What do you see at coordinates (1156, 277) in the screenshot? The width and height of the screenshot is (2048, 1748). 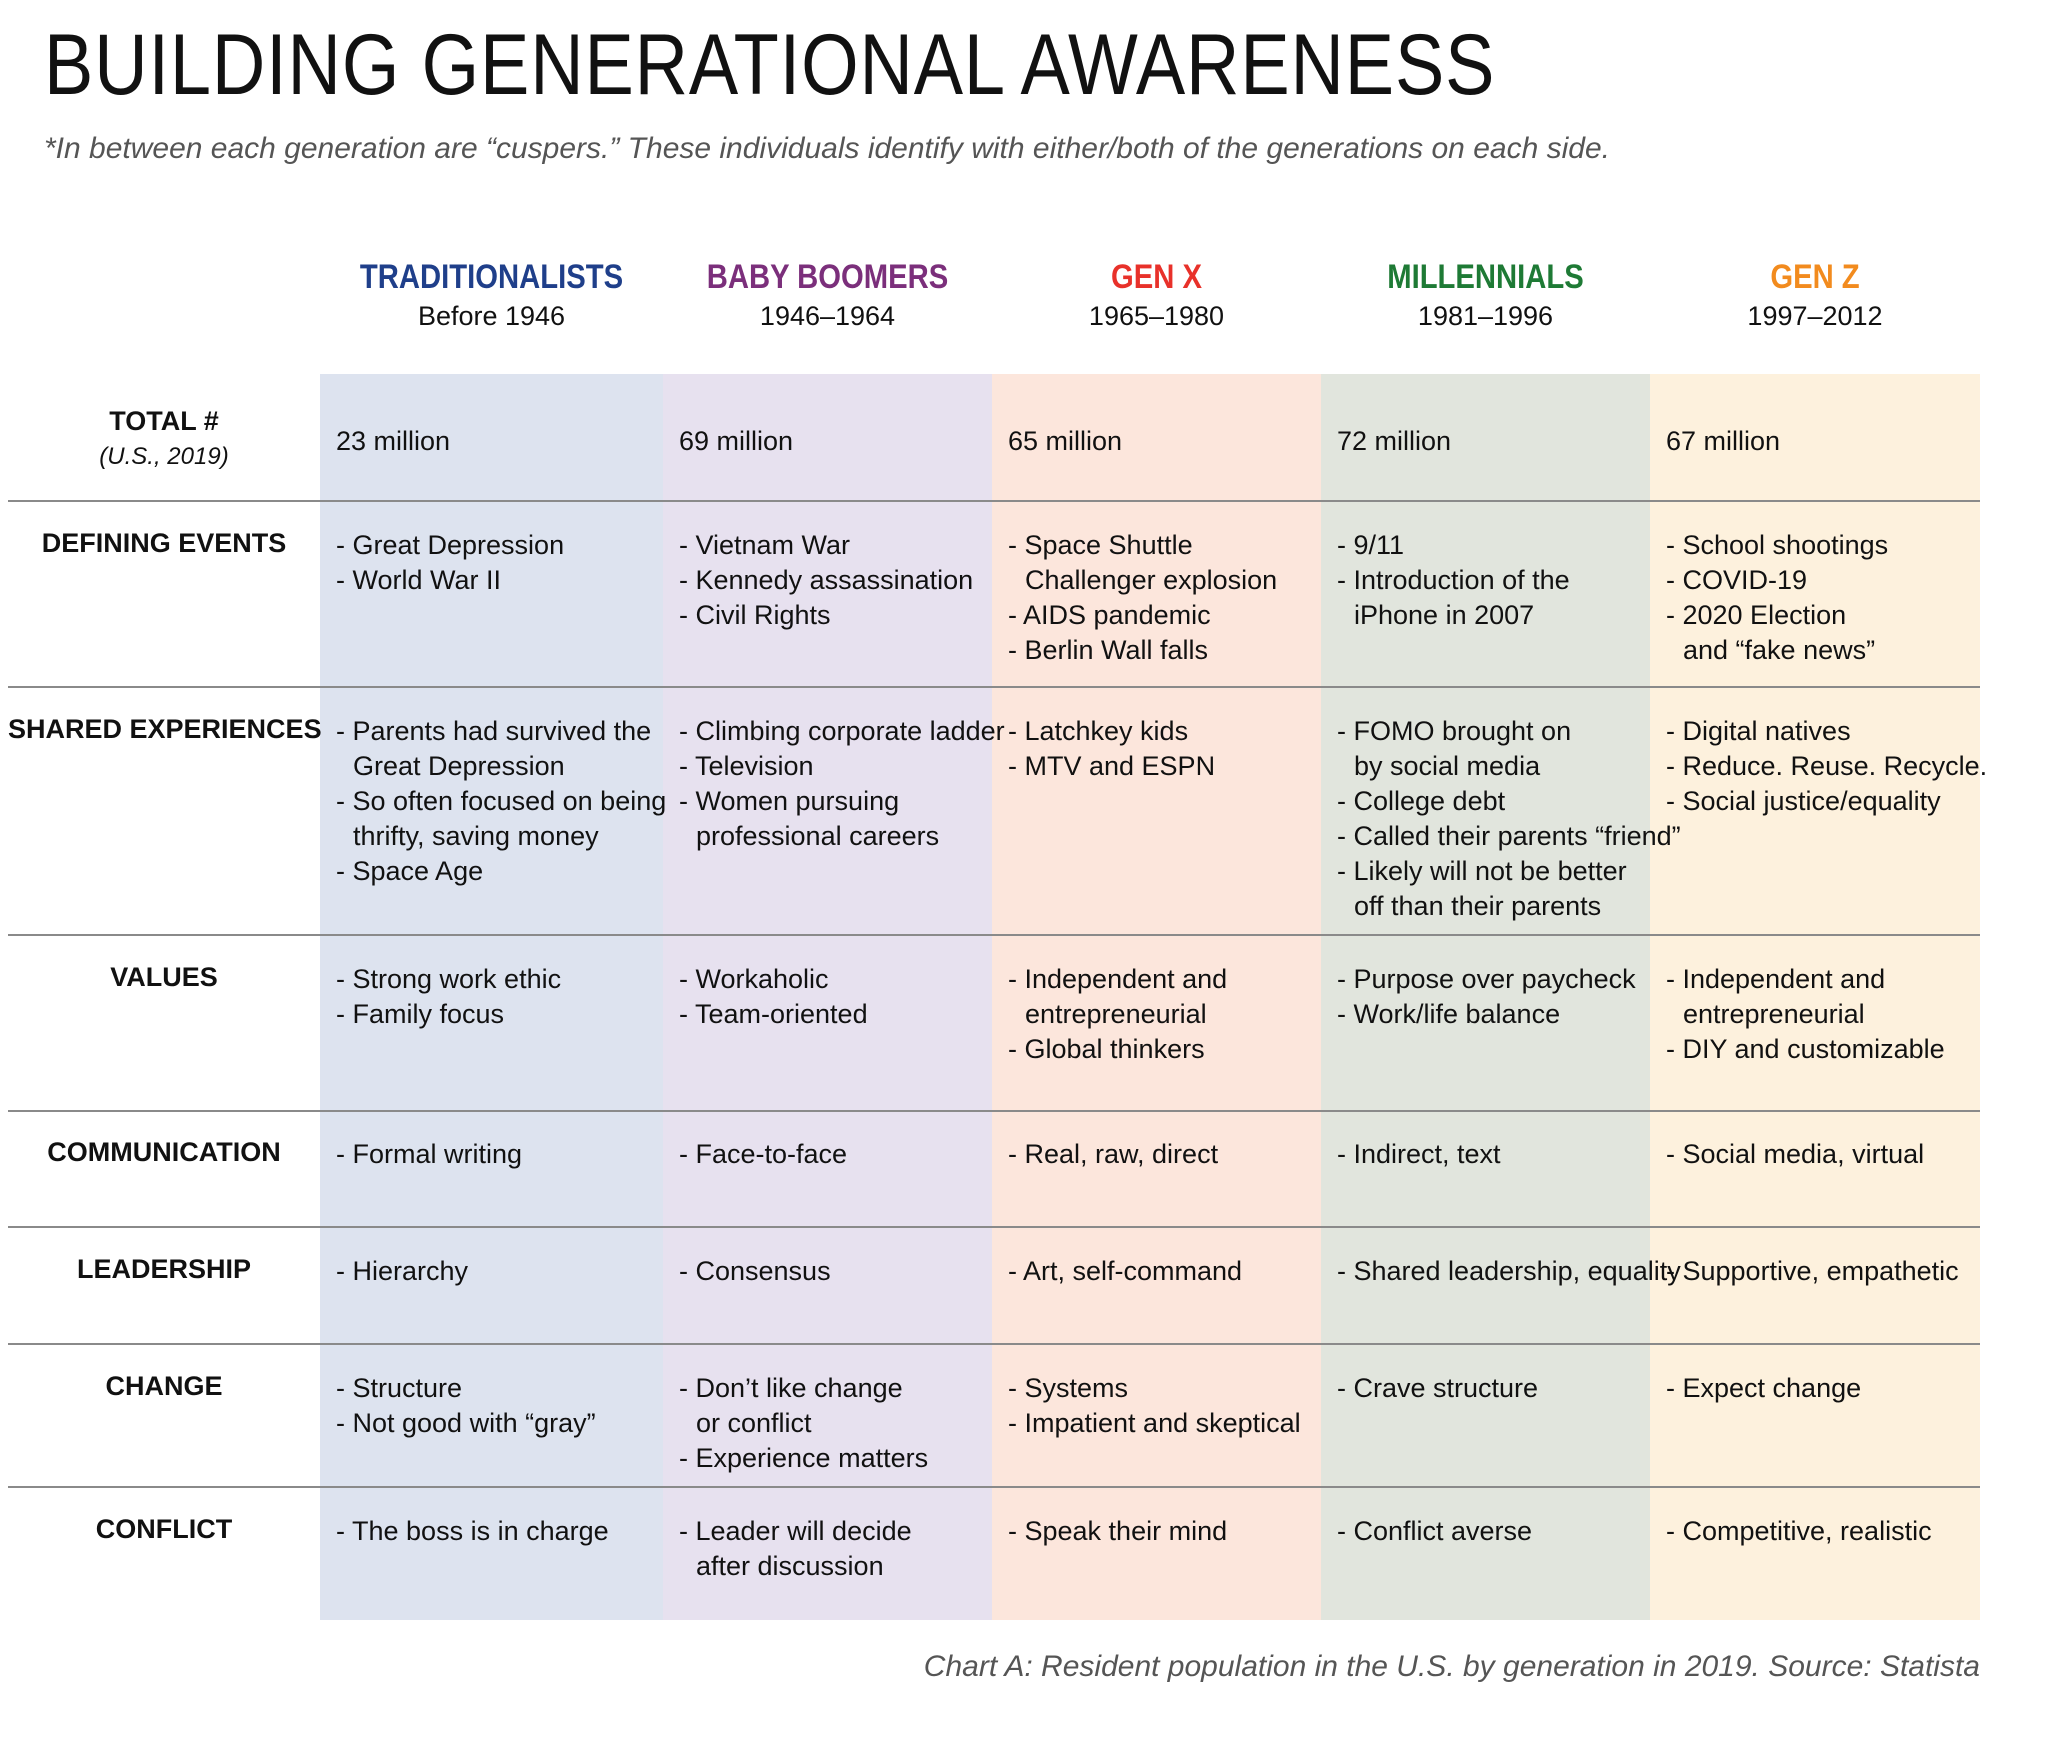 I see `generation-name: GEN X` at bounding box center [1156, 277].